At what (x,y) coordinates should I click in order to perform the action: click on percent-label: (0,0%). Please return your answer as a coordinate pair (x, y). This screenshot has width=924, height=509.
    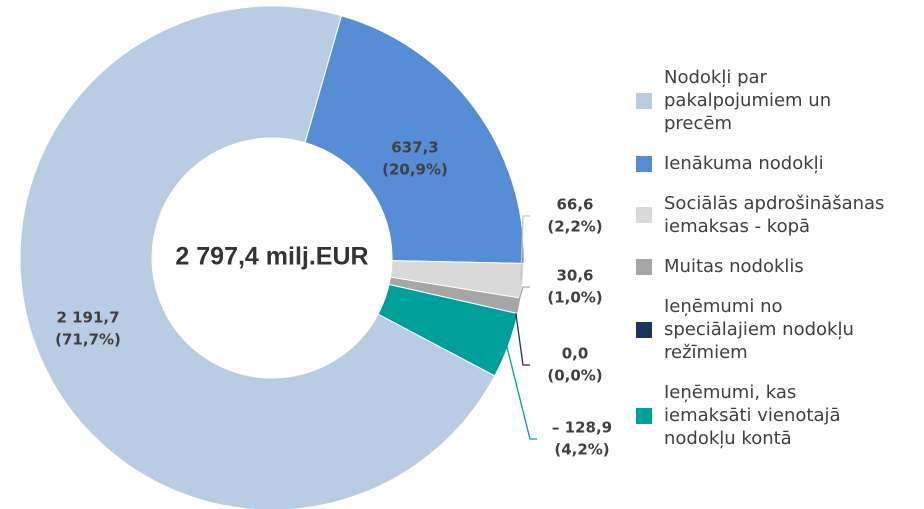
    Looking at the image, I should click on (574, 376).